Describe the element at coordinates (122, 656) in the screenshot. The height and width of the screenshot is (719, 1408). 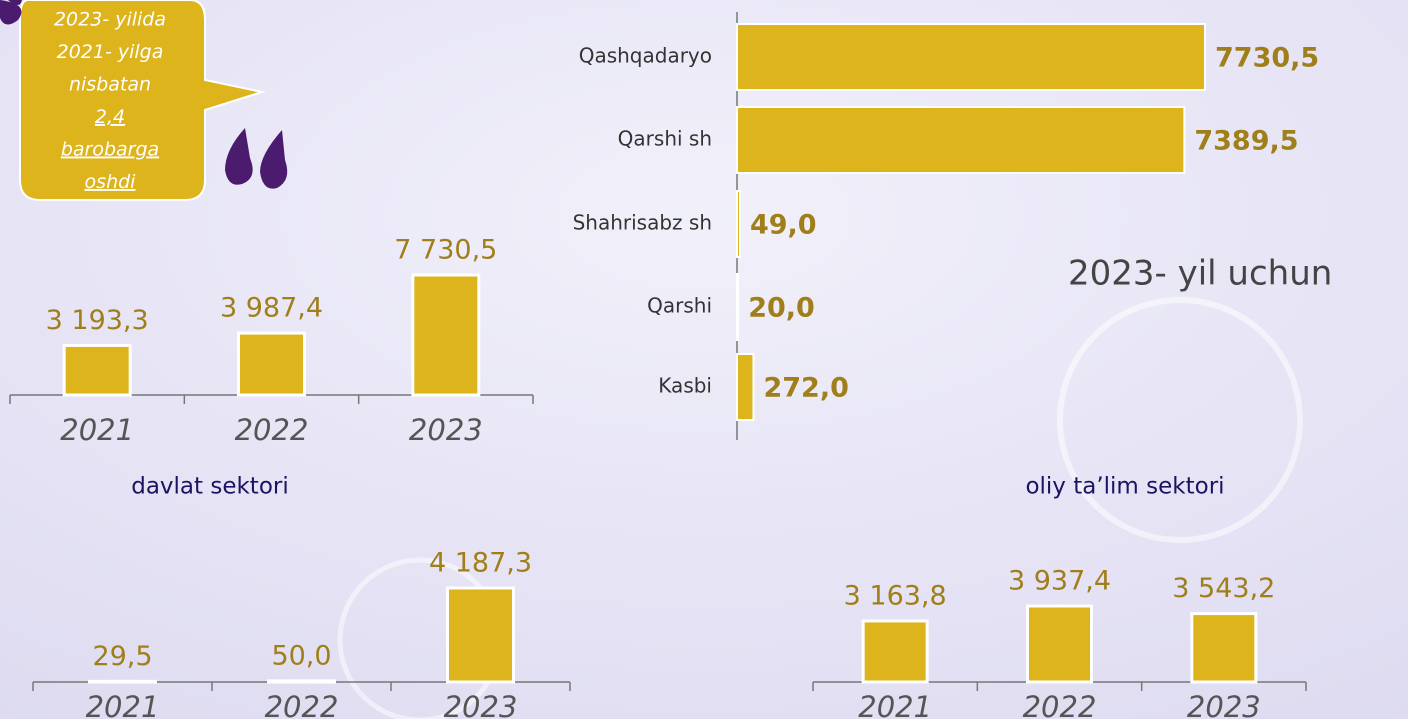
I see `value-label: 29,5` at that location.